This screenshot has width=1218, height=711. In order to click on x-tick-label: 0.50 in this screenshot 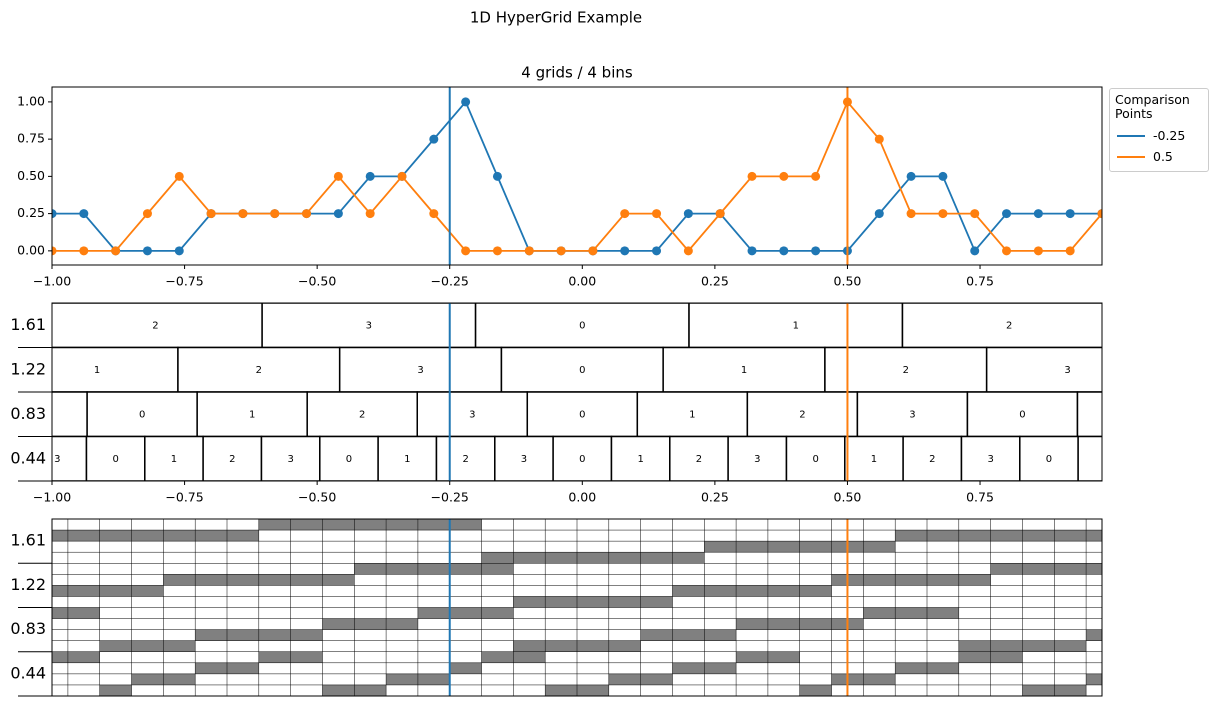, I will do `click(848, 497)`.